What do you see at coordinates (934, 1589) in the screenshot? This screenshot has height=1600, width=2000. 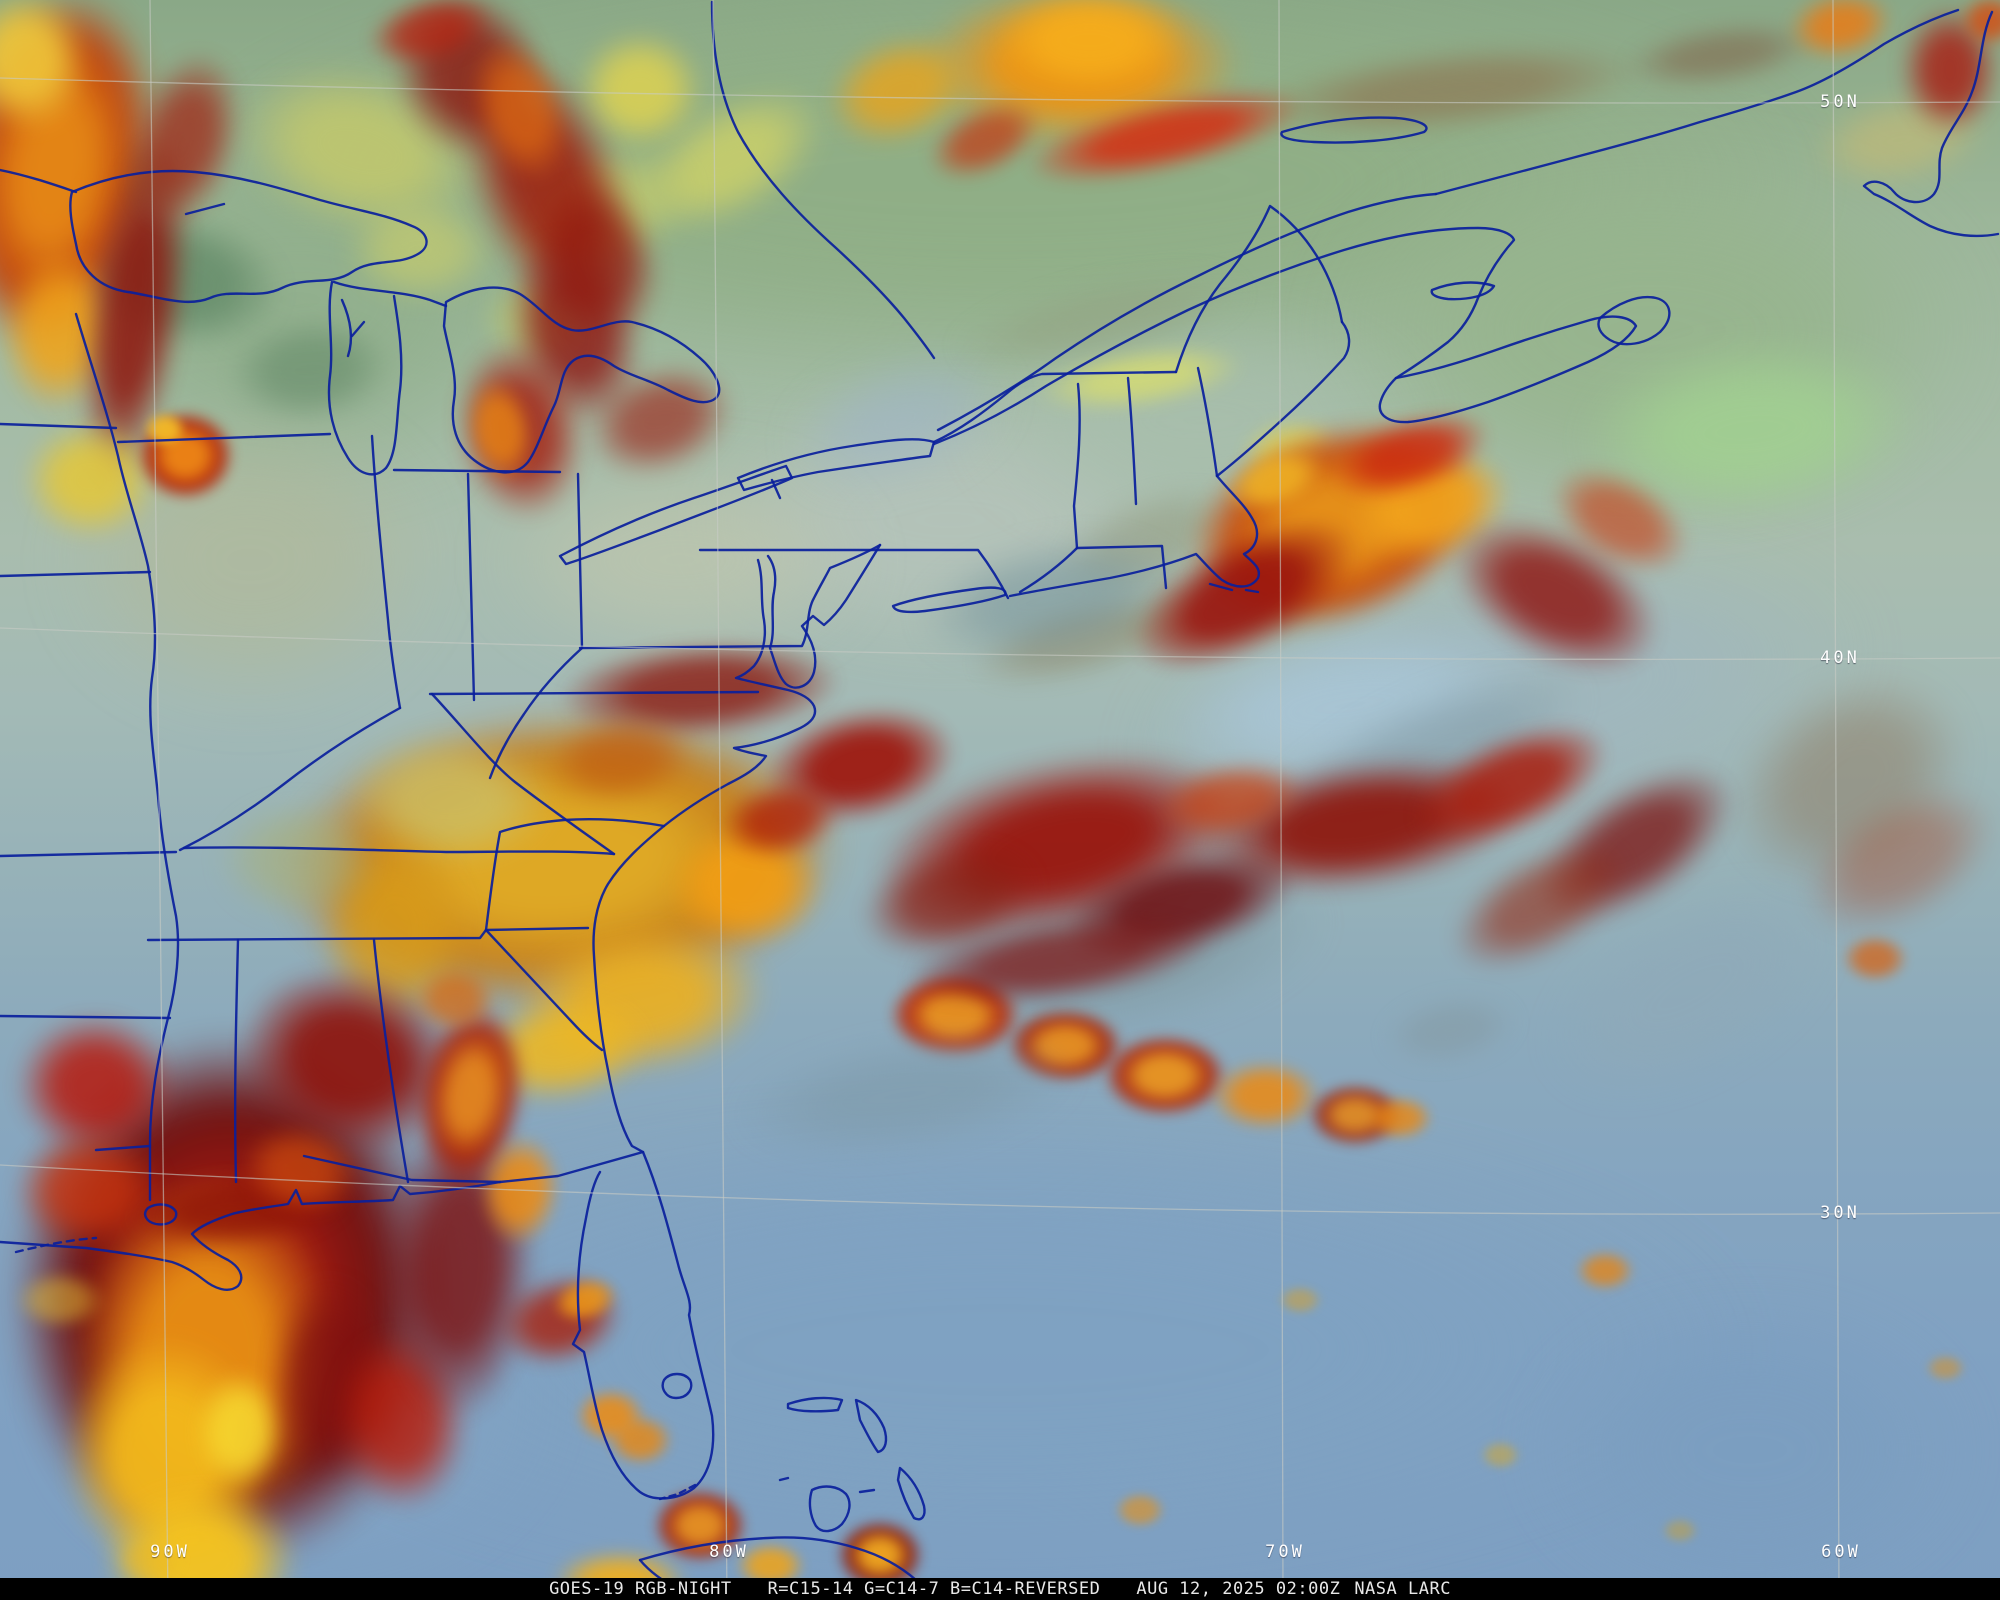 I see `caption-channels: R=C15-14 G=C14-7 B=C14-REVERSED` at bounding box center [934, 1589].